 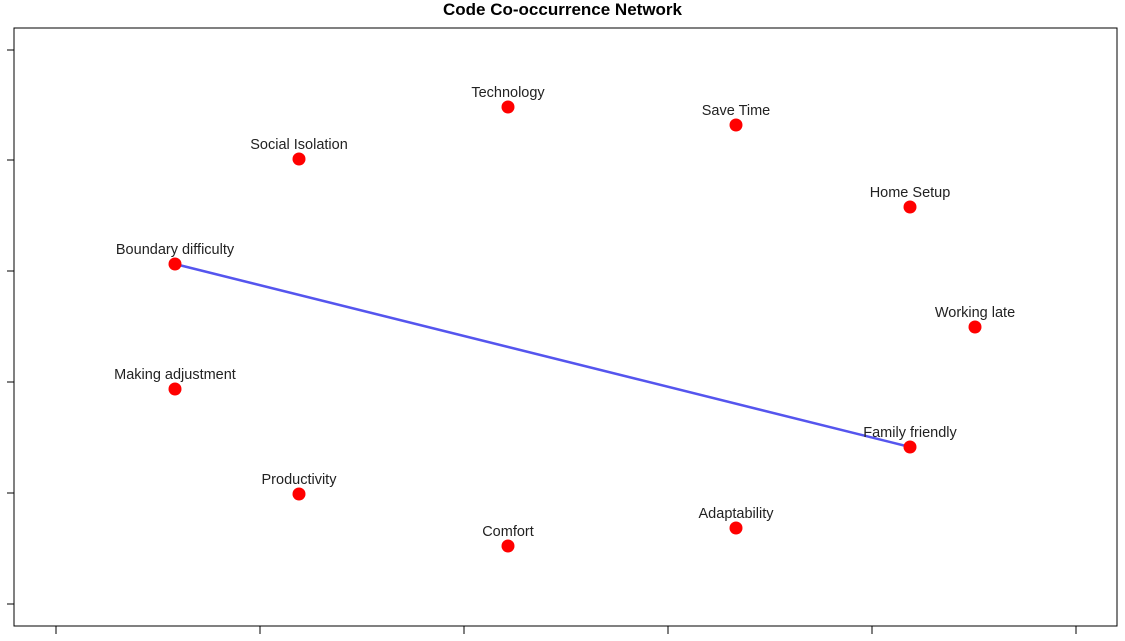 I want to click on node-label: Working late, so click(x=975, y=313).